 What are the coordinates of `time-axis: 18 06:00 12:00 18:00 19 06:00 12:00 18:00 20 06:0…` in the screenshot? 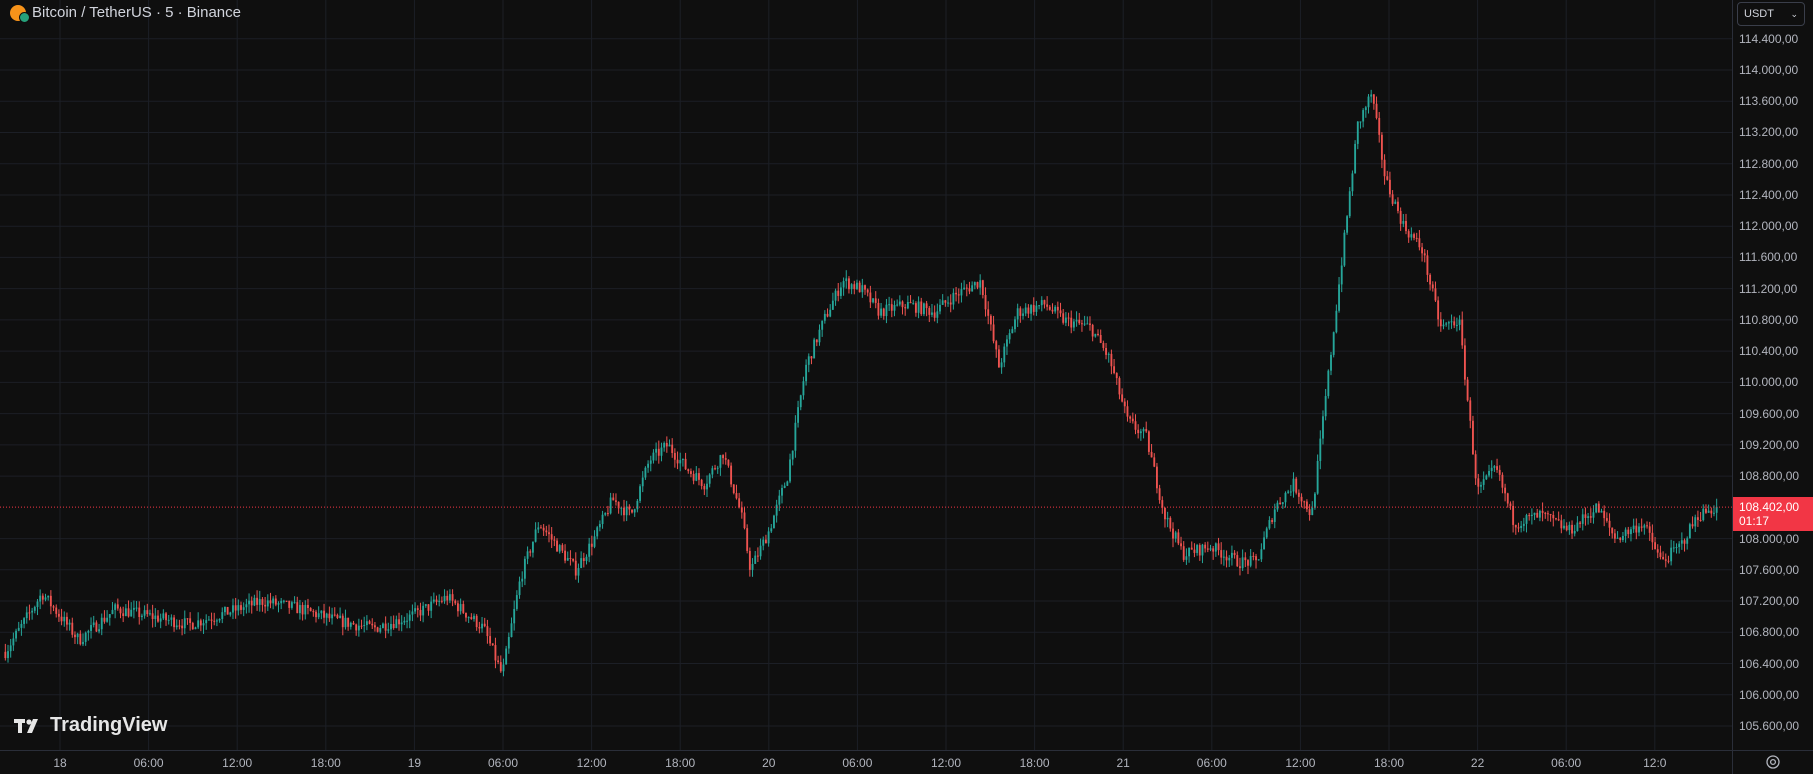 It's located at (866, 762).